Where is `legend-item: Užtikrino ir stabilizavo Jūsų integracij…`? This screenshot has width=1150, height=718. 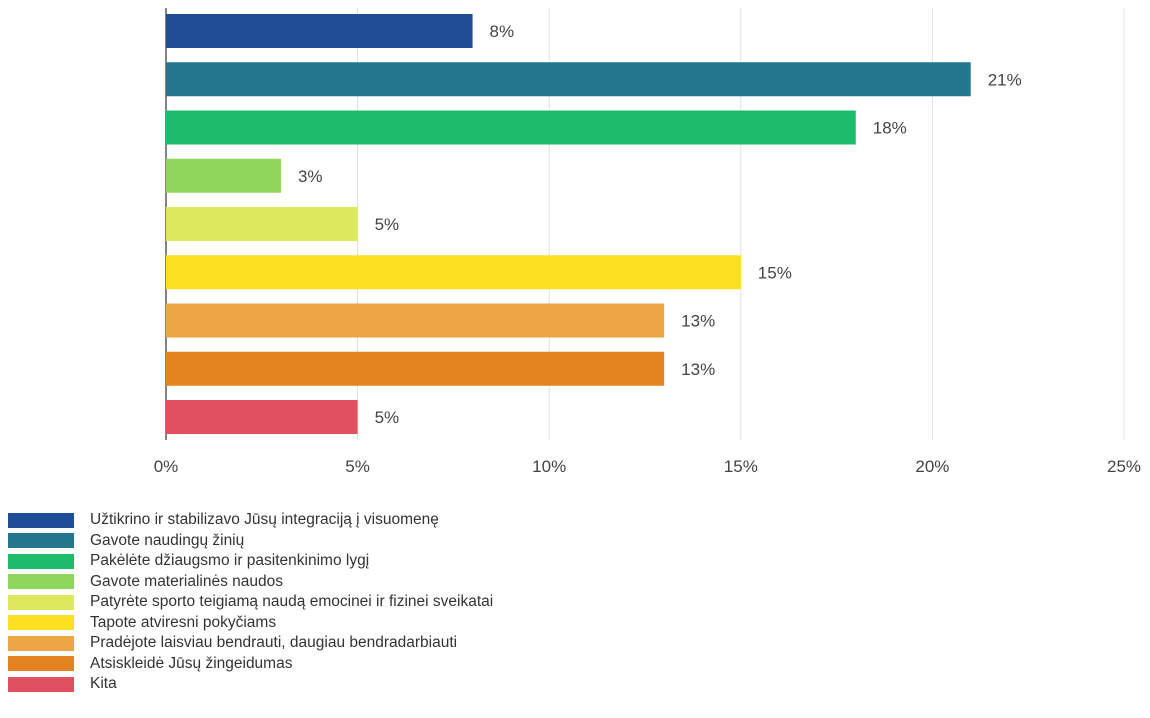 legend-item: Užtikrino ir stabilizavo Jūsų integracij… is located at coordinates (458, 520).